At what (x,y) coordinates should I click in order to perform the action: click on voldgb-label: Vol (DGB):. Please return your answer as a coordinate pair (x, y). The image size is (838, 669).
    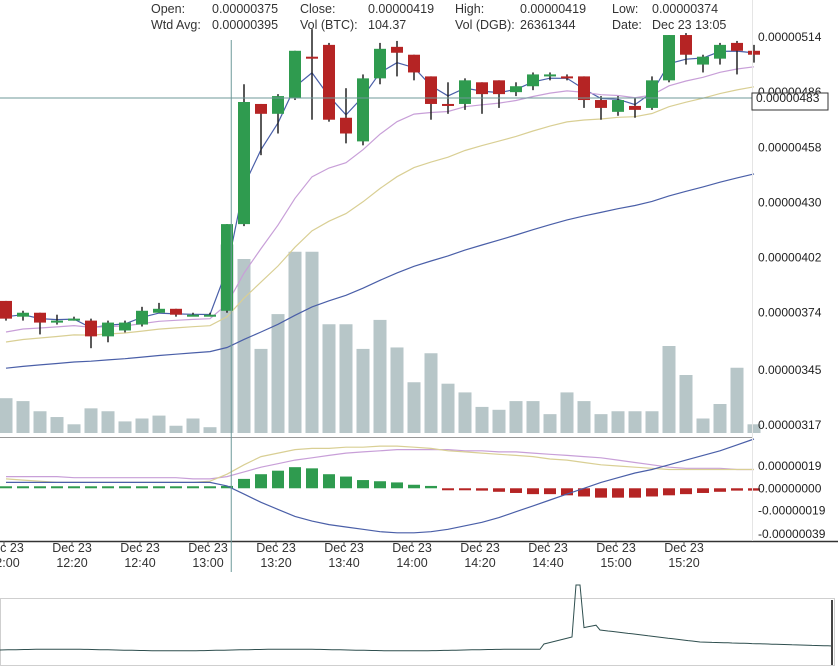
    Looking at the image, I should click on (485, 25).